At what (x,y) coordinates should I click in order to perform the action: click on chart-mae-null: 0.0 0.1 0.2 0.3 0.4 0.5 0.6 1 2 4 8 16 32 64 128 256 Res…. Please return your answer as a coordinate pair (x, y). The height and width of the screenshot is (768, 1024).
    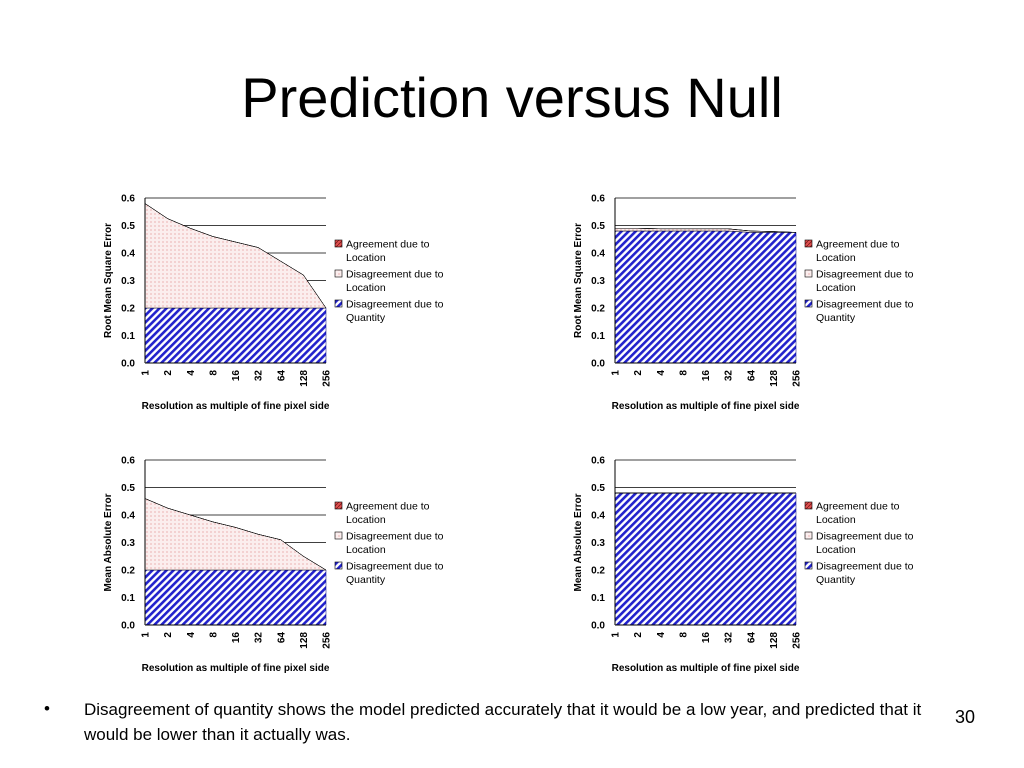
    Looking at the image, I should click on (743, 565).